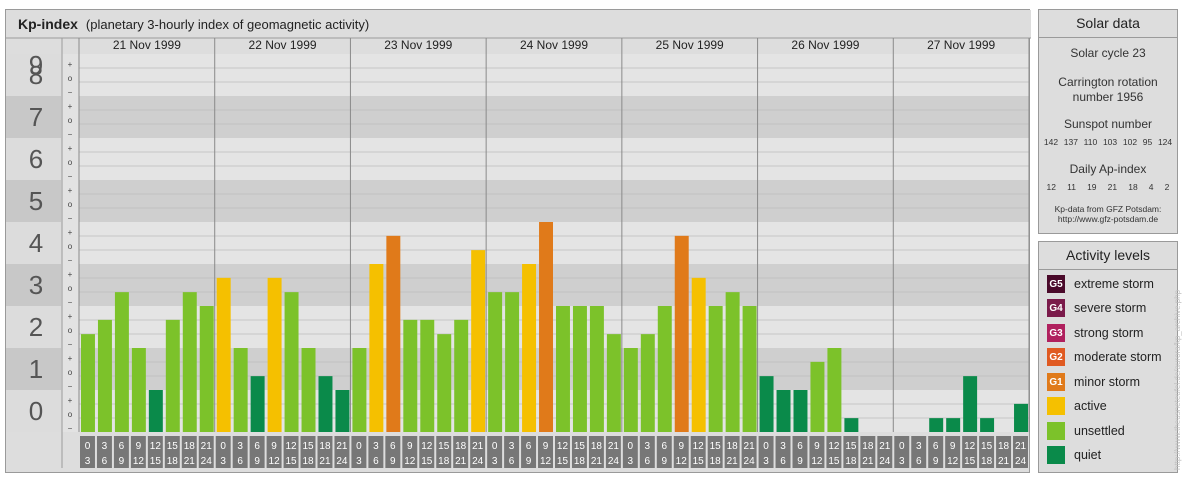 Image resolution: width=1184 pixels, height=480 pixels. Describe the element at coordinates (1100, 284) in the screenshot. I see `legend-item-extreme-storm: G5 extreme storm` at that location.